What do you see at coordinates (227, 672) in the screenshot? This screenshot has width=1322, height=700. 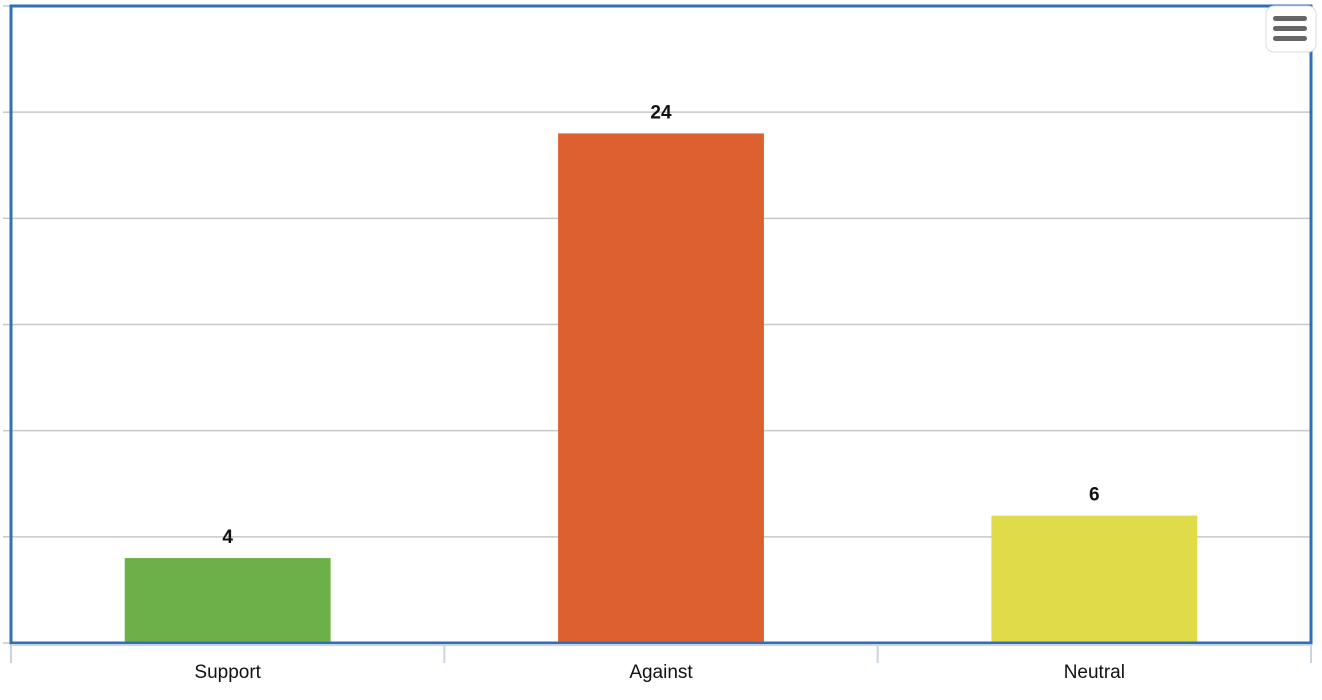 I see `x-tick-label: Support` at bounding box center [227, 672].